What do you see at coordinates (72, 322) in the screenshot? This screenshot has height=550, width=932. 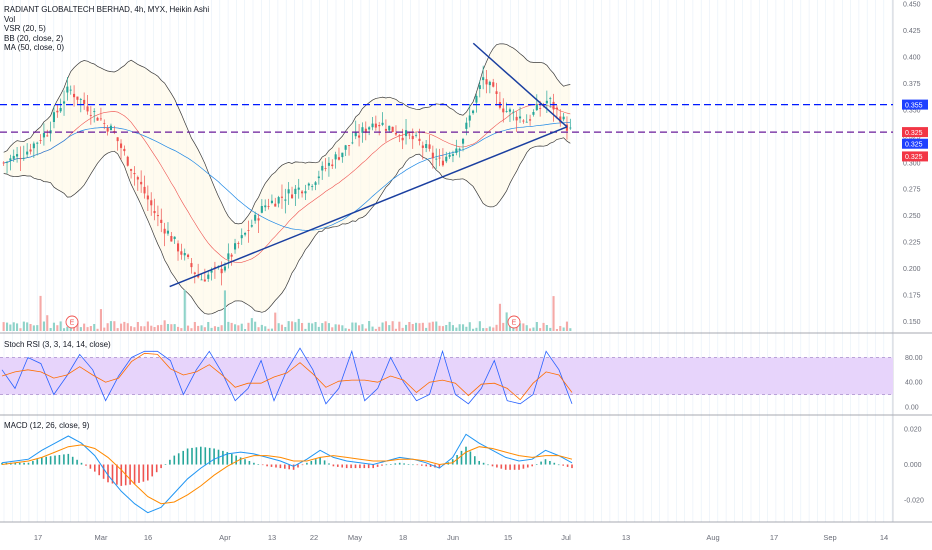 I see `earnings-marker: E` at bounding box center [72, 322].